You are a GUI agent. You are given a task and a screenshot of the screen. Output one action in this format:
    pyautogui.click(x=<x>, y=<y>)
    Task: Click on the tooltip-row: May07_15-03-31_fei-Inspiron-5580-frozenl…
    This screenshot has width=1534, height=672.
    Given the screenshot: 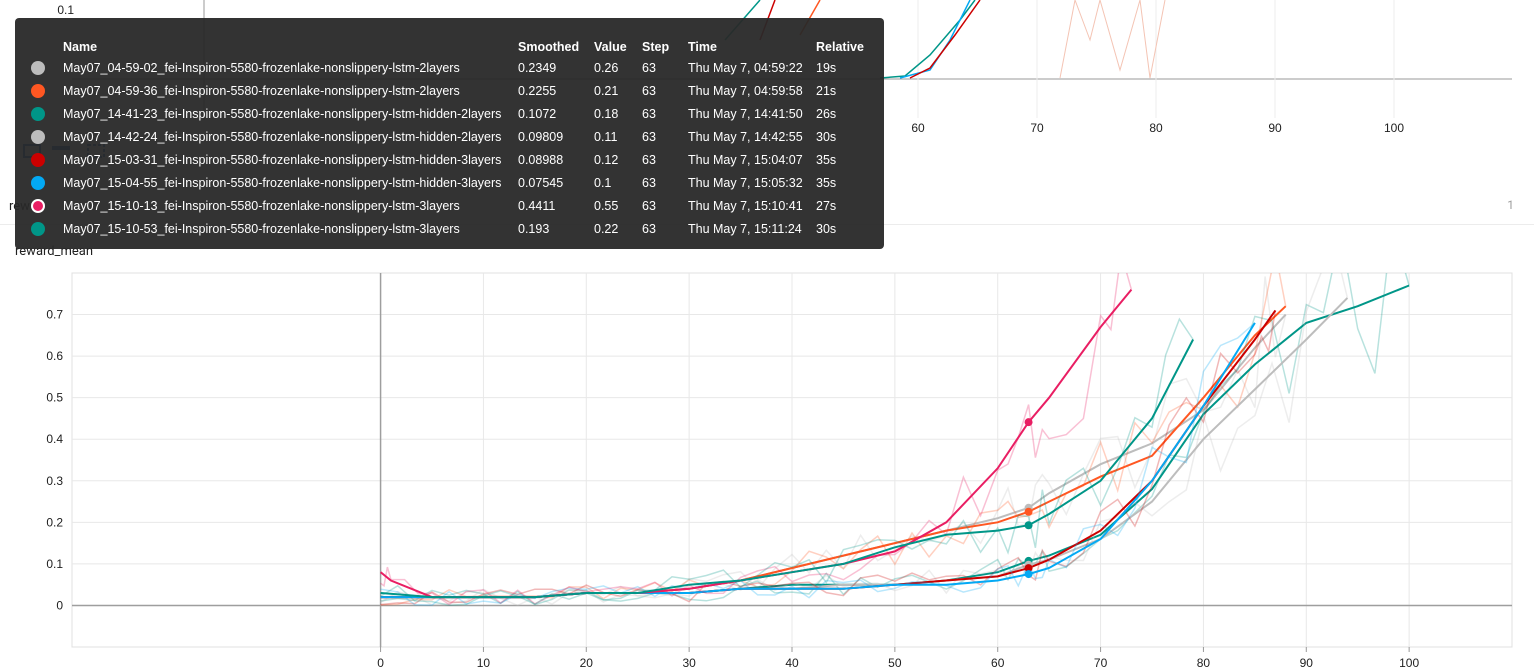 What is the action you would take?
    pyautogui.click(x=447, y=159)
    